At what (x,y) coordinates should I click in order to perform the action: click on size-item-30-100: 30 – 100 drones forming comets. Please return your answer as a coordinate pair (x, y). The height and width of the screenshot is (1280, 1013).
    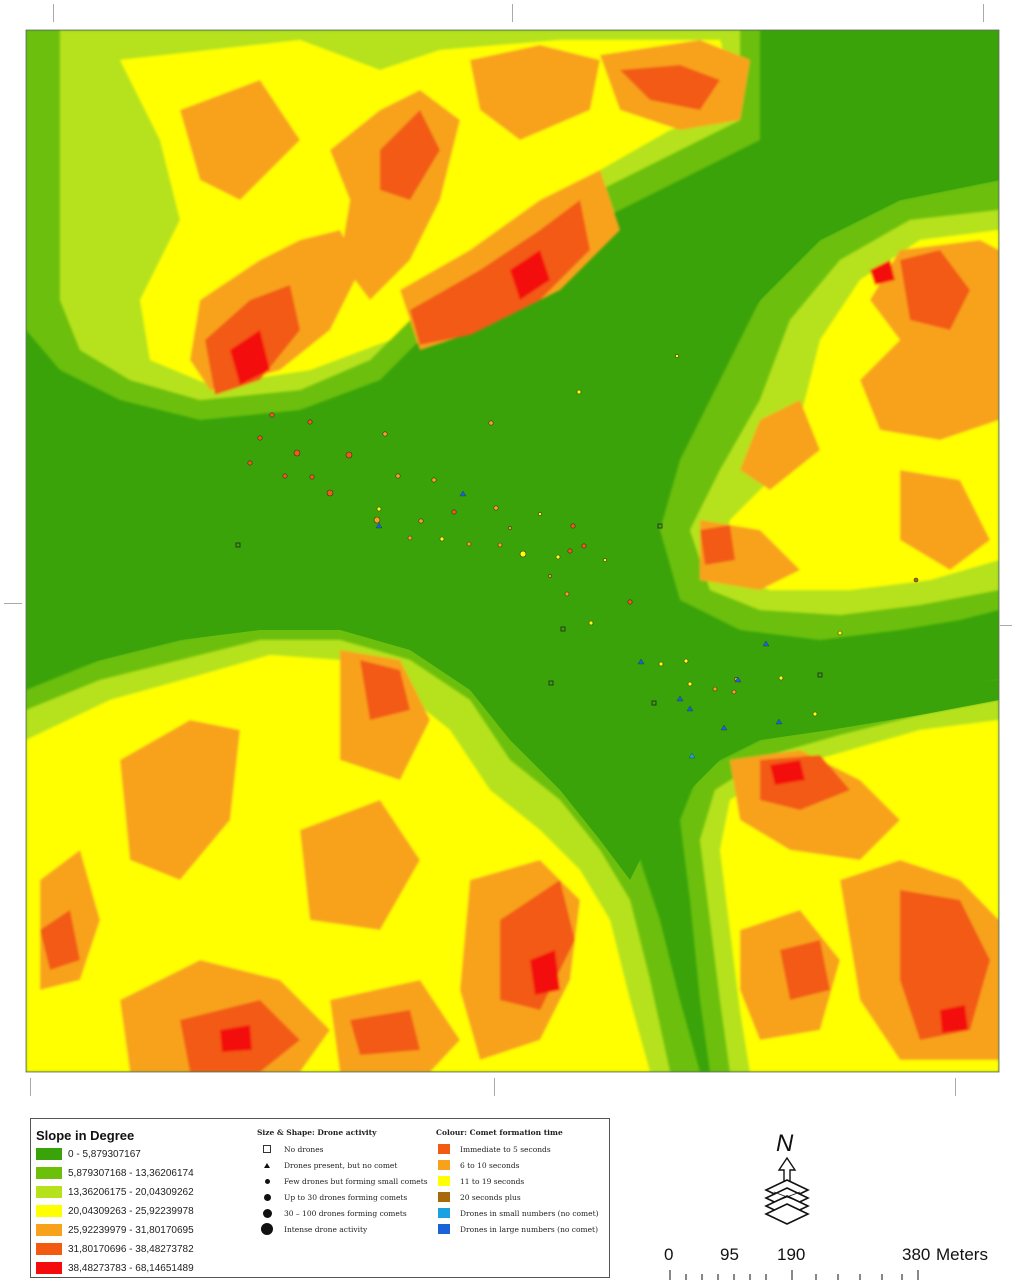
    Looking at the image, I should click on (333, 1213).